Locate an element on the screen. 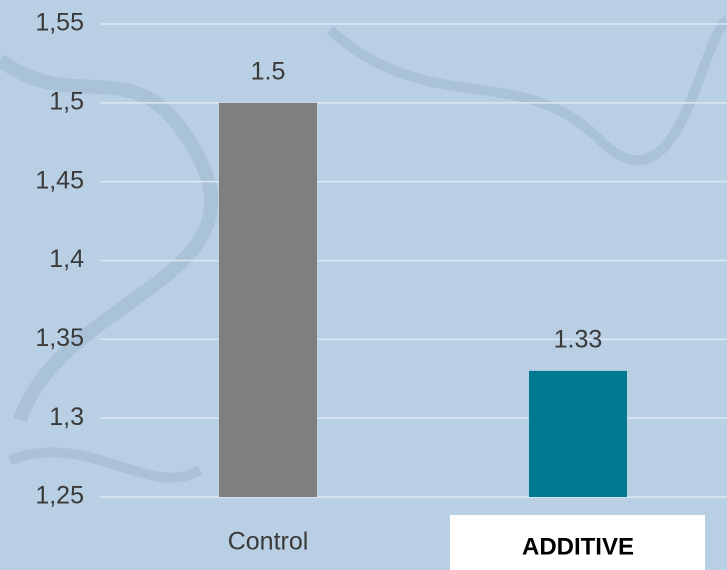  category-highlight-box is located at coordinates (577, 542).